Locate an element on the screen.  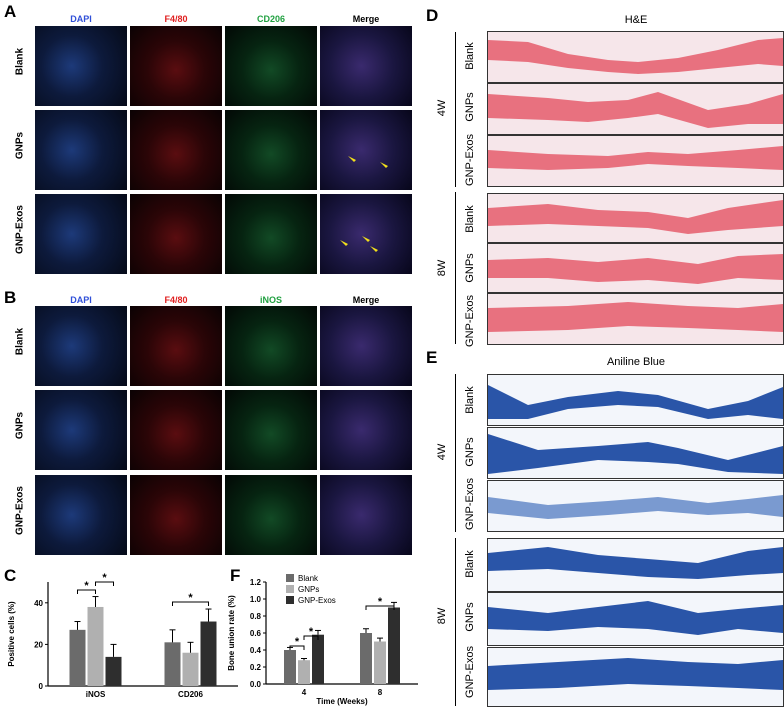
panel-e-row-blank-8w: Blank is located at coordinates (470, 564).